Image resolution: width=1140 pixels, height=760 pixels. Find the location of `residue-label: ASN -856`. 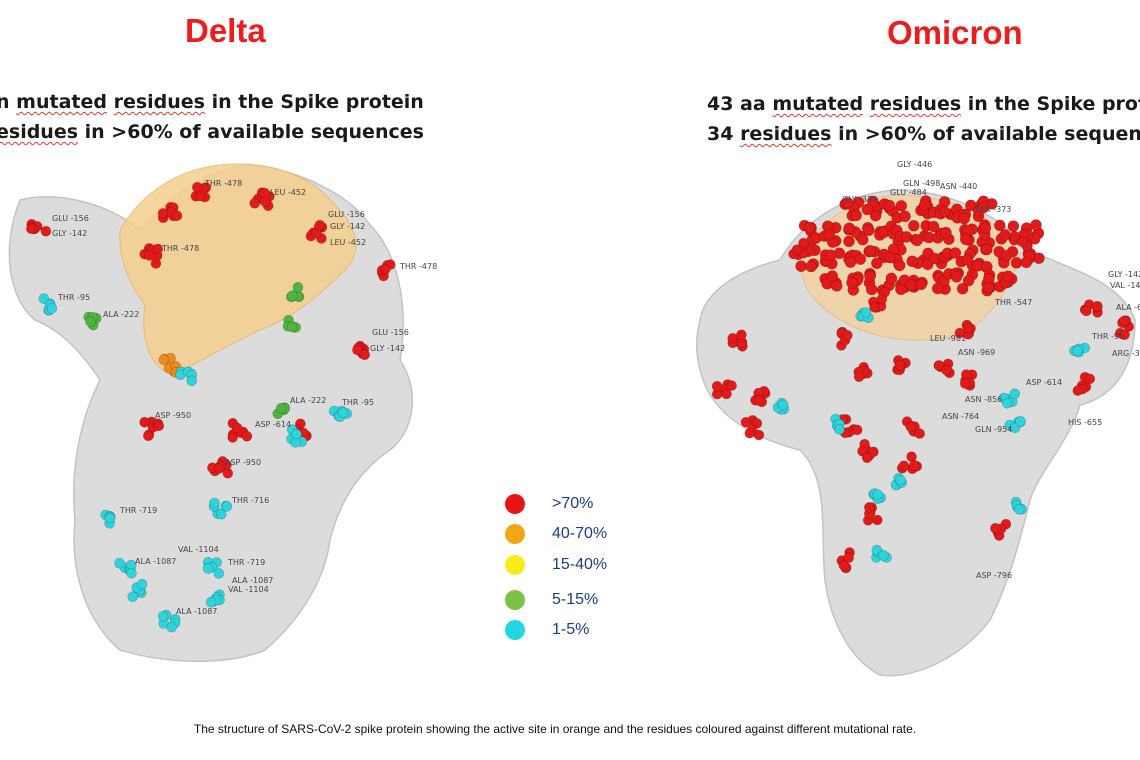

residue-label: ASN -856 is located at coordinates (984, 399).